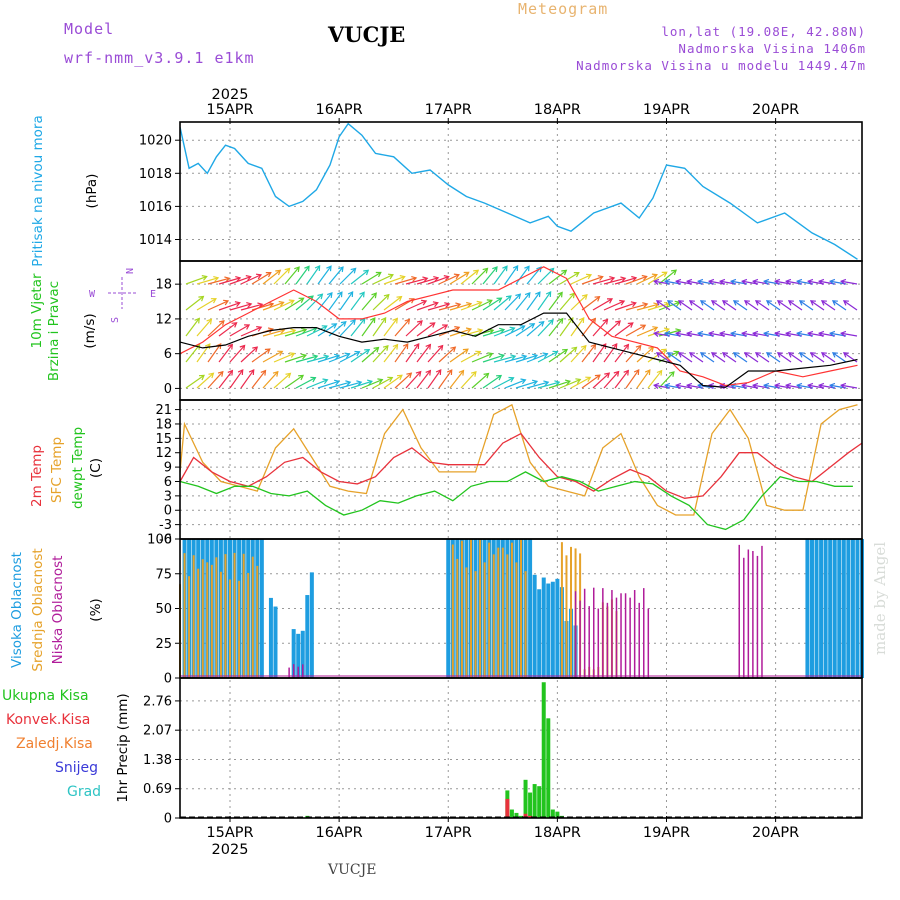 The image size is (900, 900). What do you see at coordinates (721, 65) in the screenshot?
I see `model-altitude-label: Nadmorska Visina u modelu 1449.47m` at bounding box center [721, 65].